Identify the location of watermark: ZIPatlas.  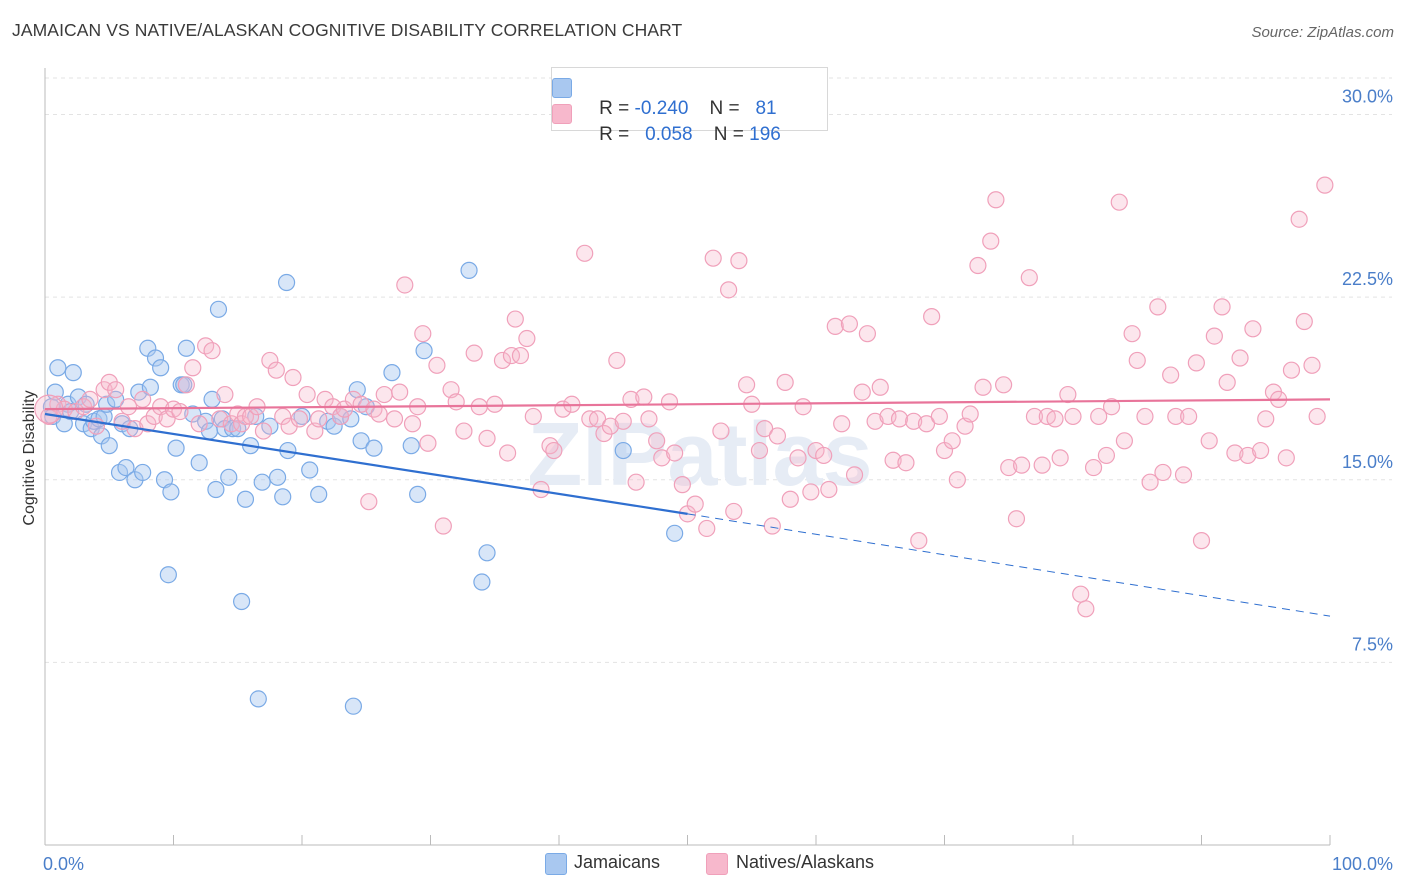
(699, 455).